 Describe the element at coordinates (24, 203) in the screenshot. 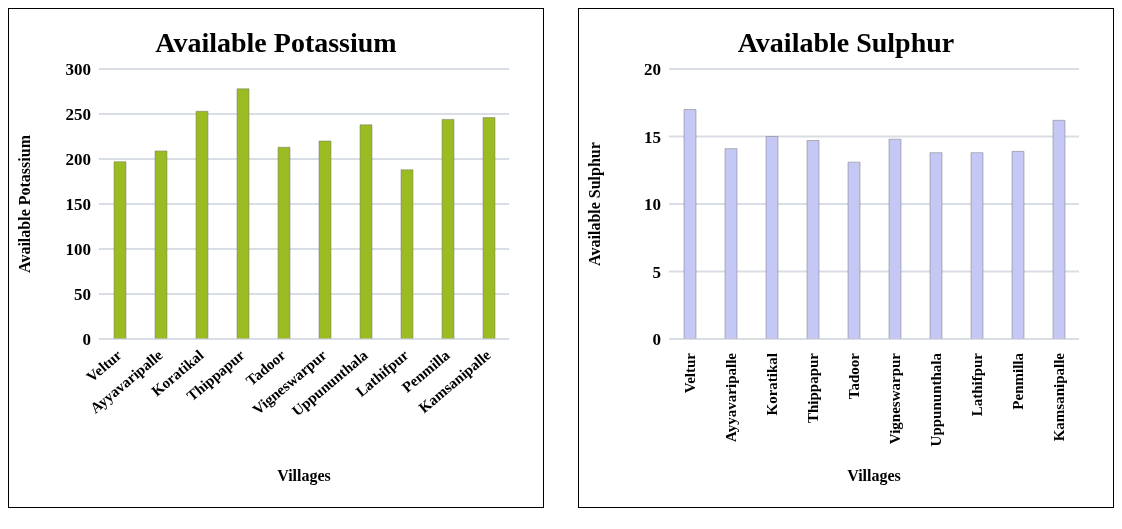

I see `y-axis-title: Available Potassium` at that location.